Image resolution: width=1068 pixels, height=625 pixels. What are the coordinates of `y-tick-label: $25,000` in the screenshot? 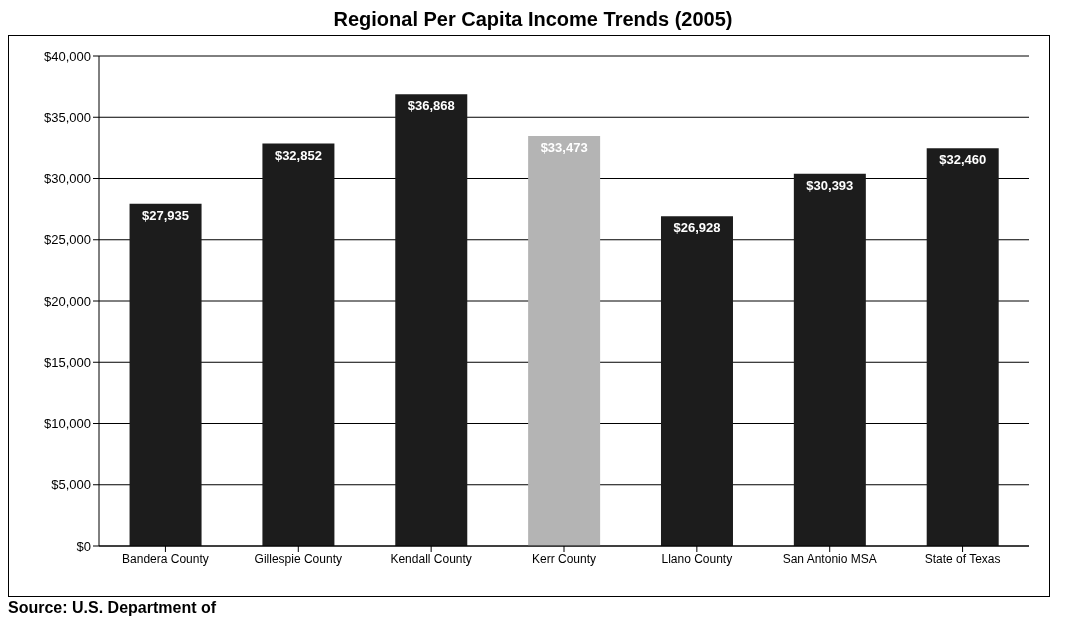 It's located at (67, 240).